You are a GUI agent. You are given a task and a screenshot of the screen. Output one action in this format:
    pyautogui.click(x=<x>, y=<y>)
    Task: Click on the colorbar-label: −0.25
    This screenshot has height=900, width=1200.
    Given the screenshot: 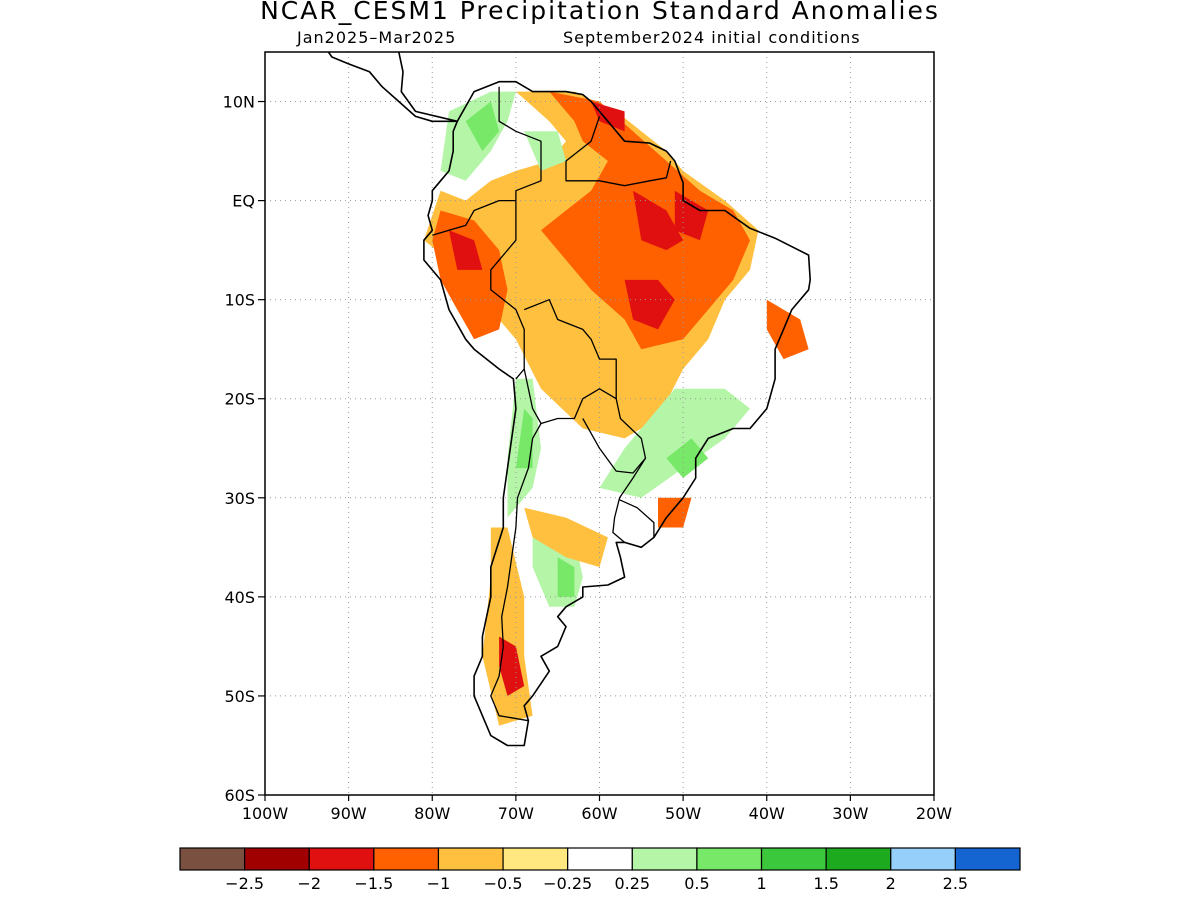 What is the action you would take?
    pyautogui.click(x=567, y=883)
    